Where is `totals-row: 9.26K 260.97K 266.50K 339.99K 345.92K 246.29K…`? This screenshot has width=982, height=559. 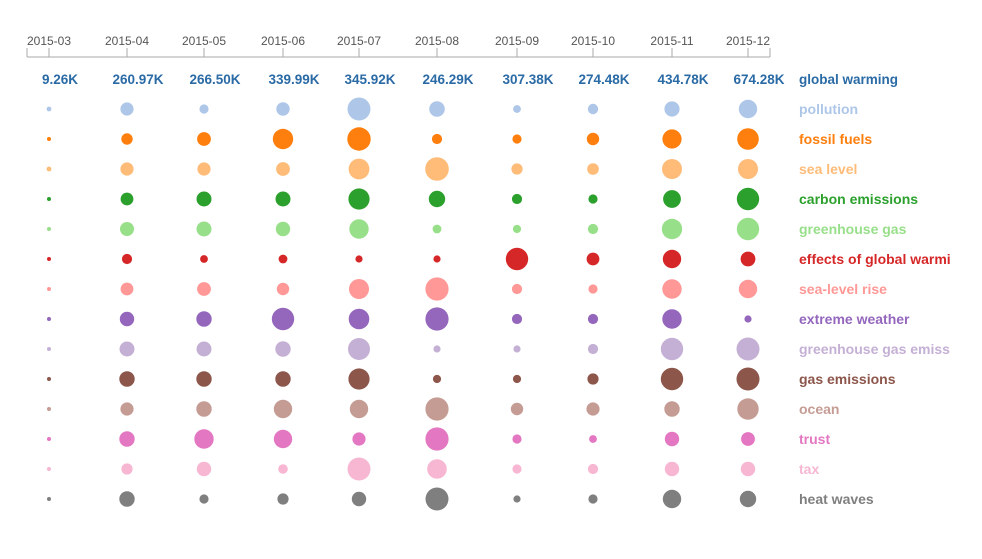 totals-row: 9.26K 260.97K 266.50K 339.99K 345.92K 246.29K… is located at coordinates (470, 79).